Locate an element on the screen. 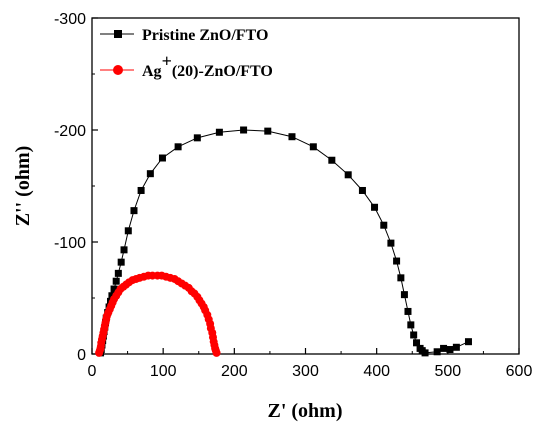 This screenshot has width=550, height=432. x-tick-label: 300 is located at coordinates (305, 371).